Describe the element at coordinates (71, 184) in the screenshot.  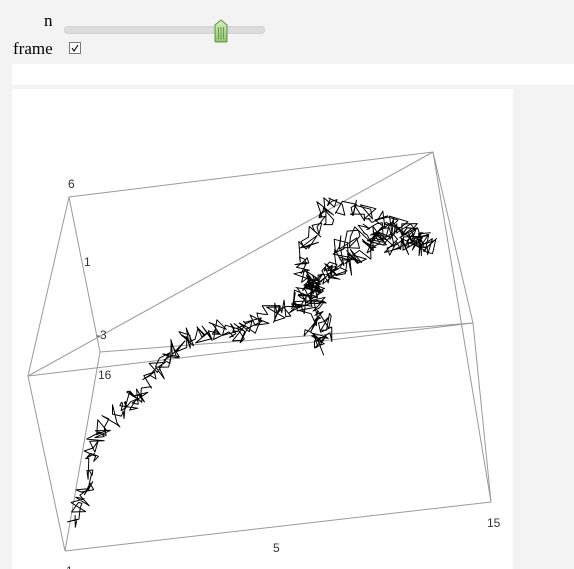
I see `tick-z-top: 6` at that location.